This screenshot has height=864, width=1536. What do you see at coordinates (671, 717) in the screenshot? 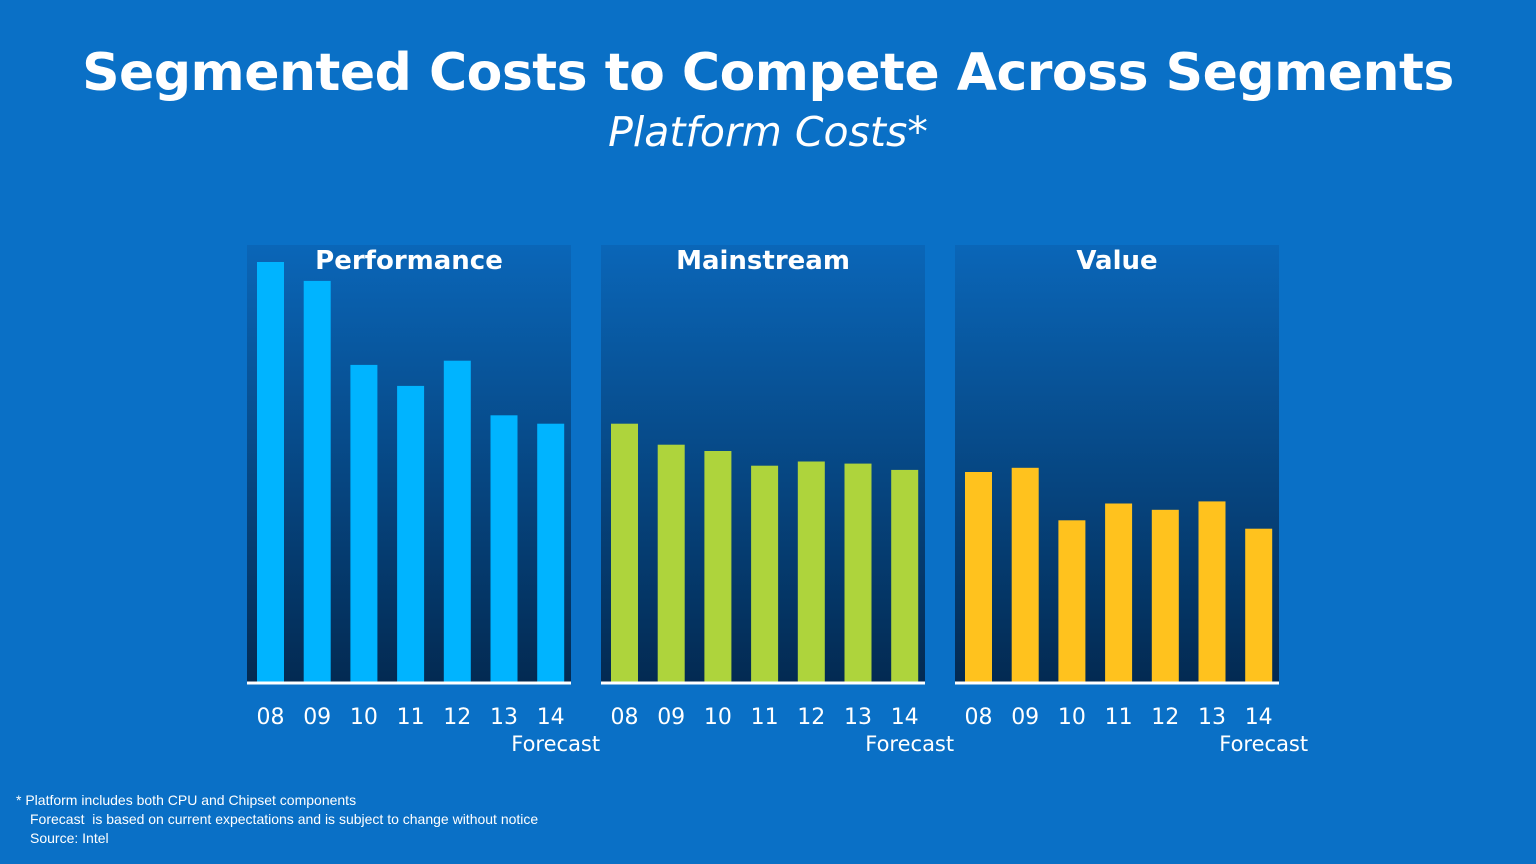
I see `mainstream-tick-label-09: 09` at bounding box center [671, 717].